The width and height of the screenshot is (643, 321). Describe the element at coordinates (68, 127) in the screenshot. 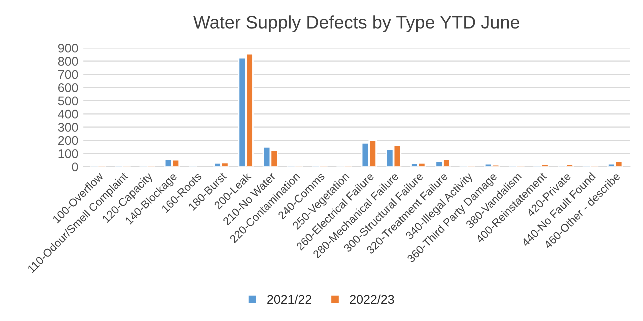

I see `y-tick-label: 300` at that location.